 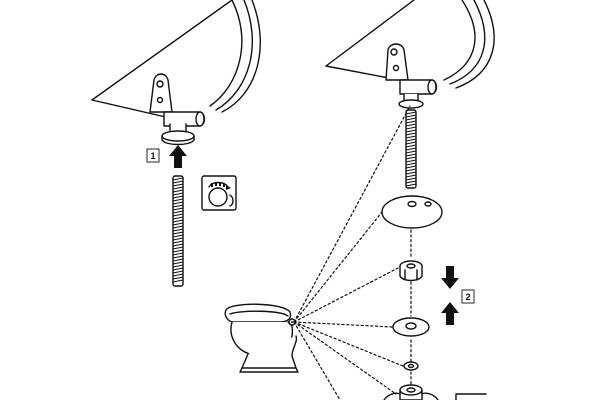 I want to click on leader-lines, so click(x=352, y=252).